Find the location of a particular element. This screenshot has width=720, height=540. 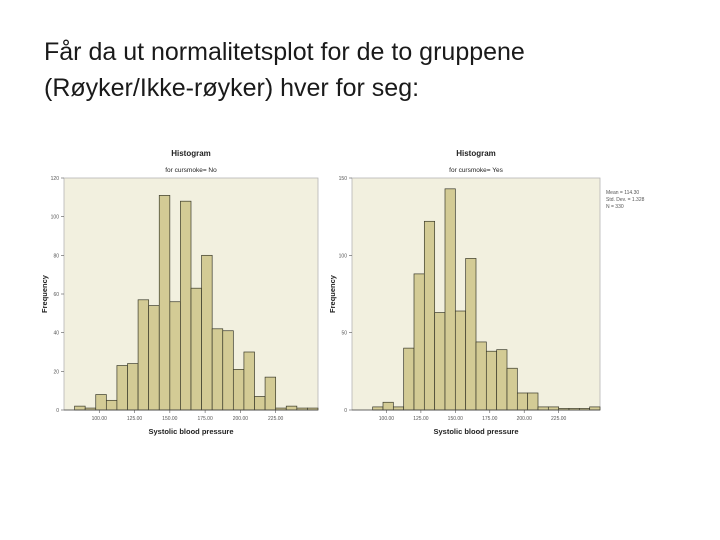

chart-subtitle: for cursmoke= Yes is located at coordinates (476, 170).